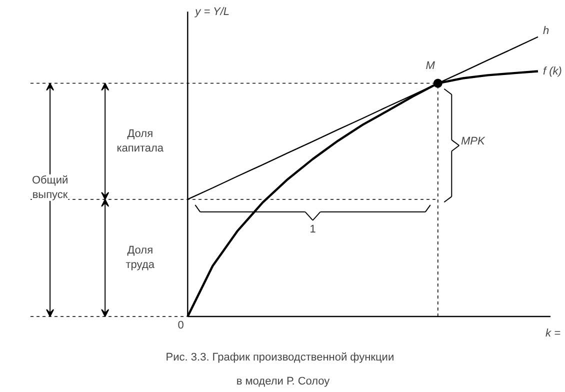 The width and height of the screenshot is (565, 392). Describe the element at coordinates (181, 326) in the screenshot. I see `text: 0` at that location.